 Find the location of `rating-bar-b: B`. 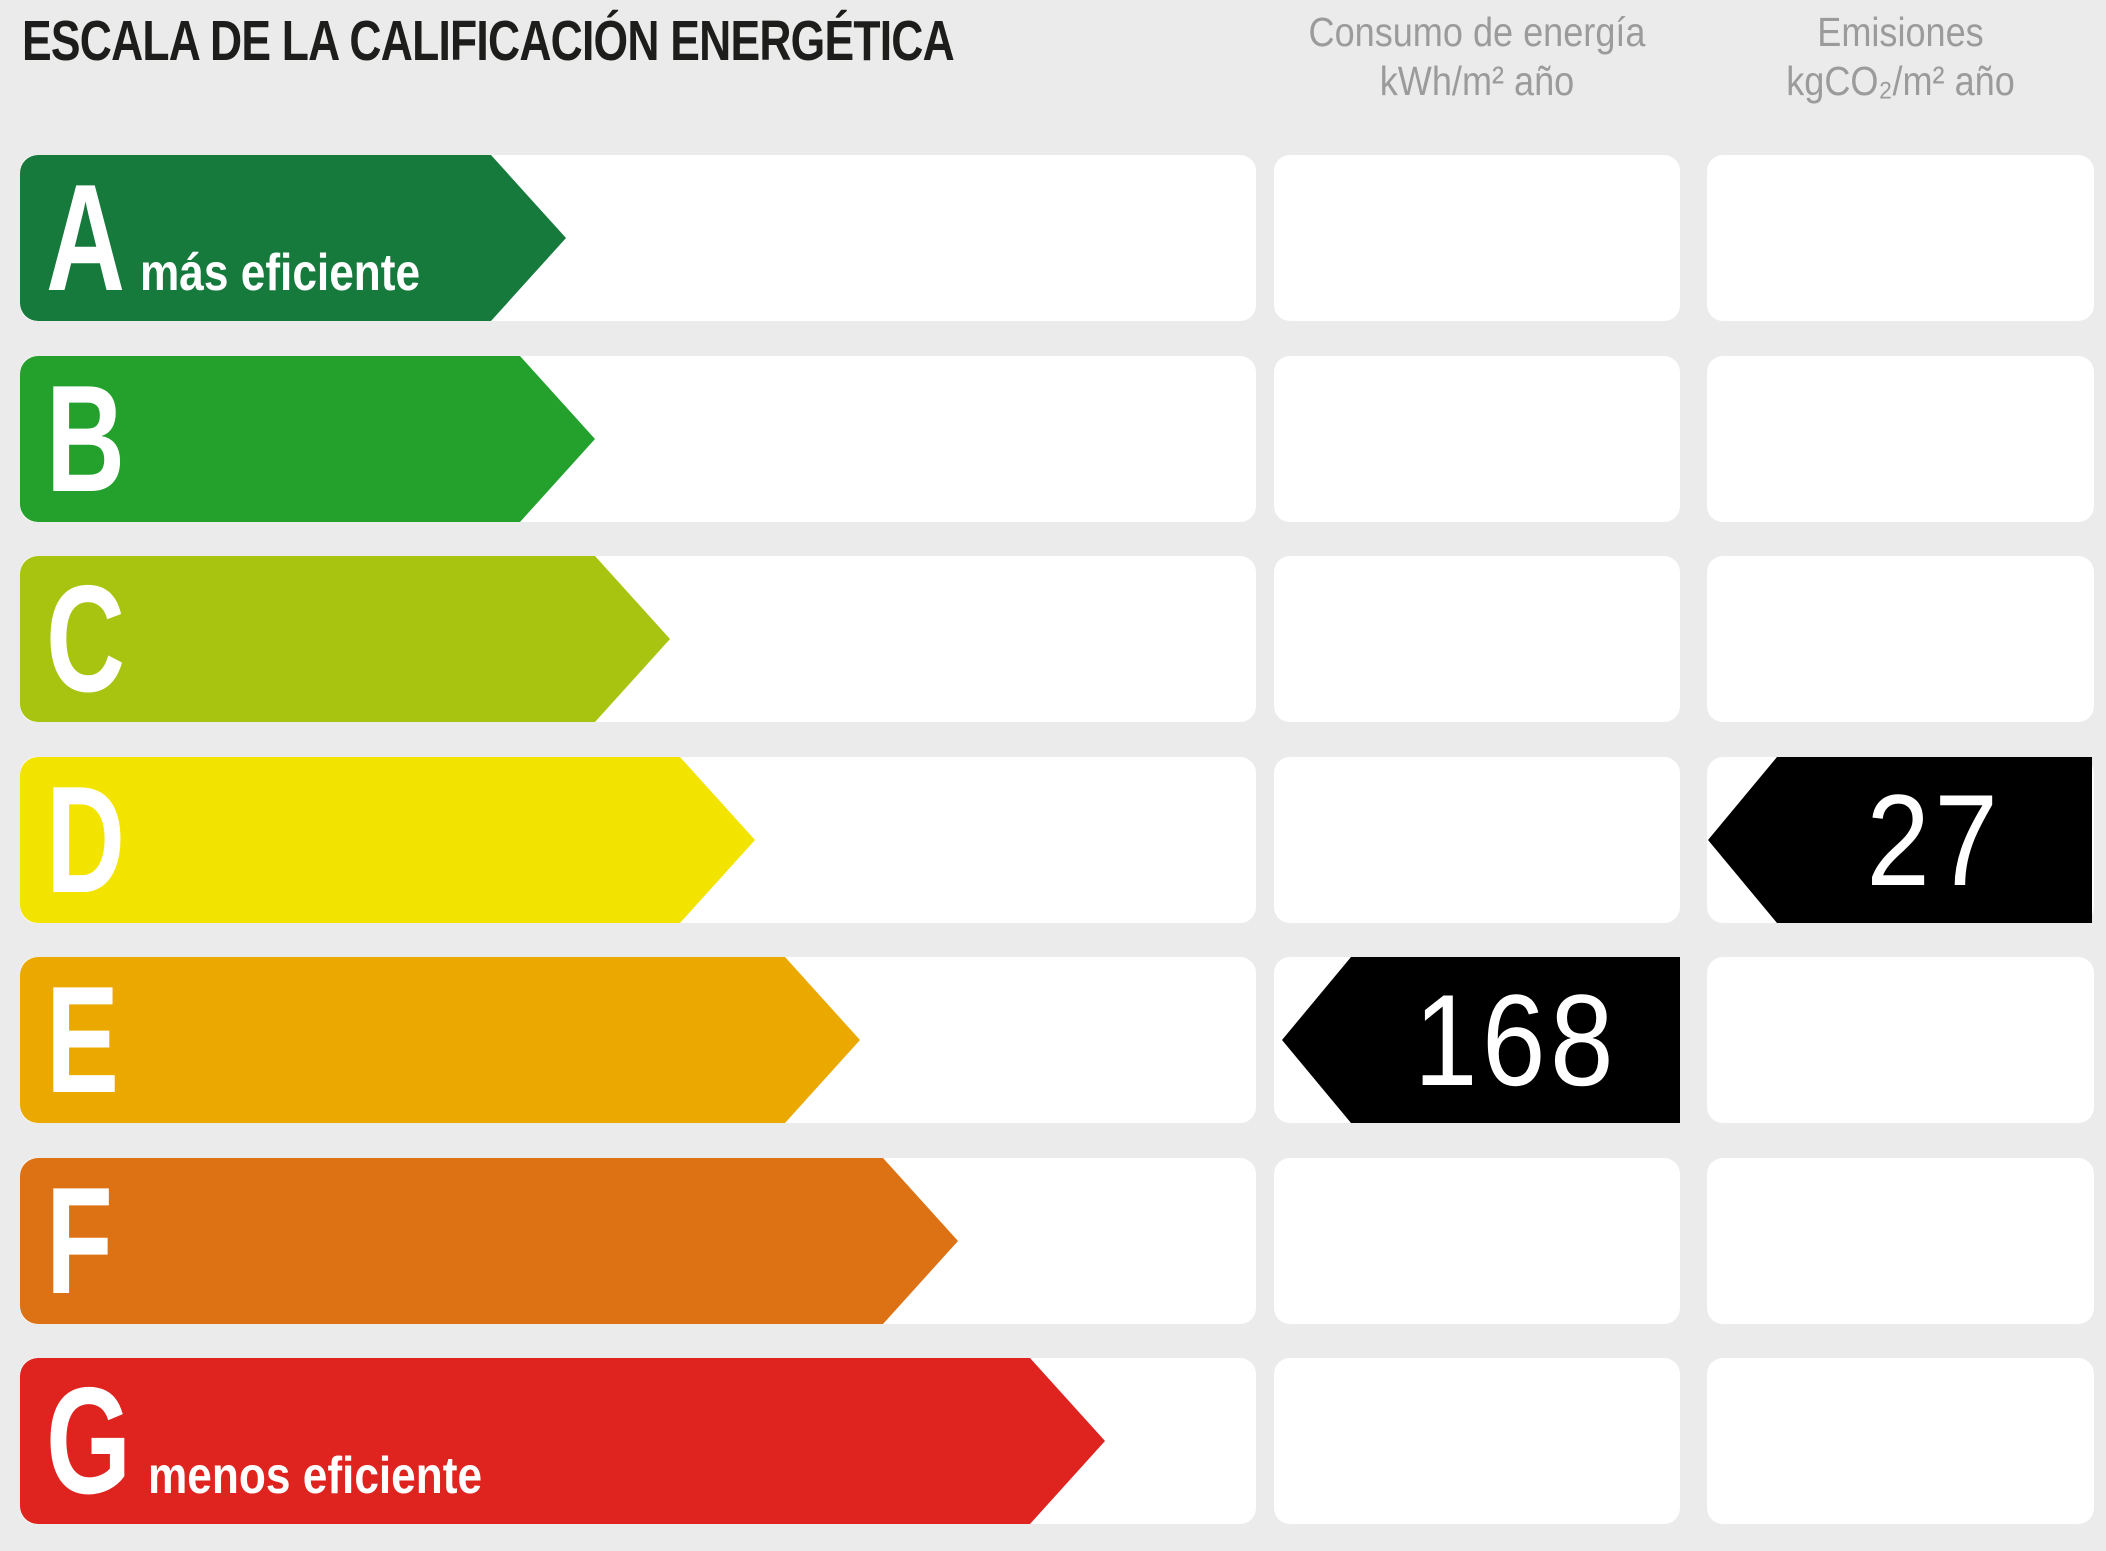

rating-bar-b: B is located at coordinates (307, 439).